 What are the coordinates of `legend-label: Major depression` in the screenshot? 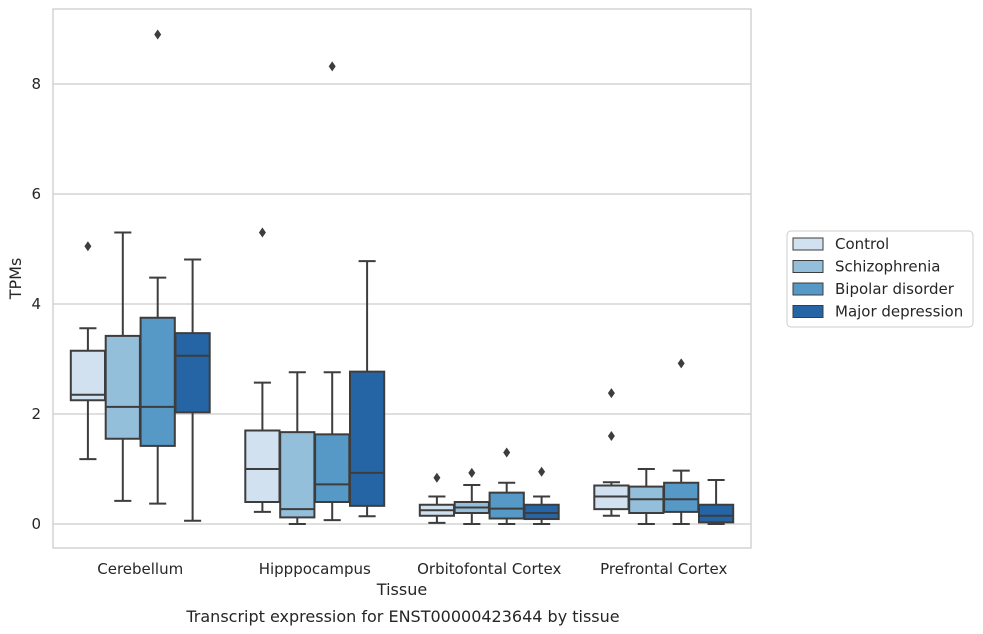 It's located at (899, 312).